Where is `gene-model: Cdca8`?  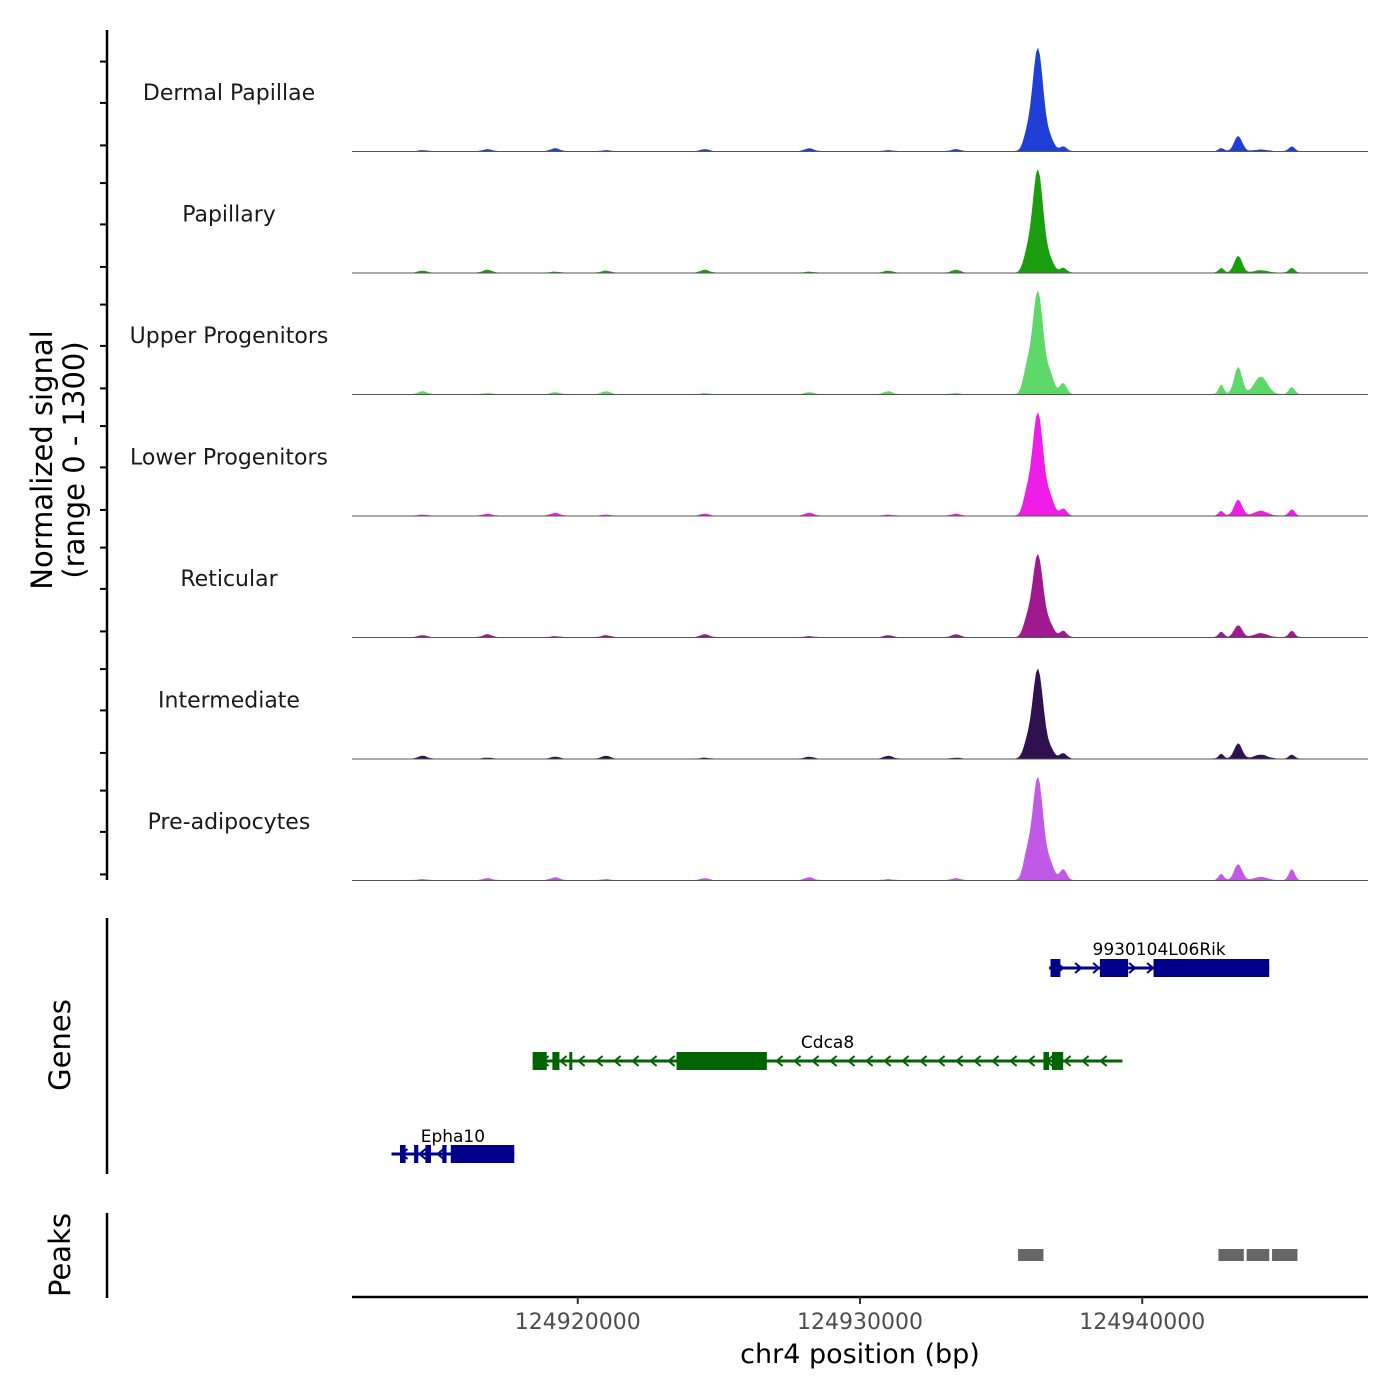
gene-model: Cdca8 is located at coordinates (827, 1051).